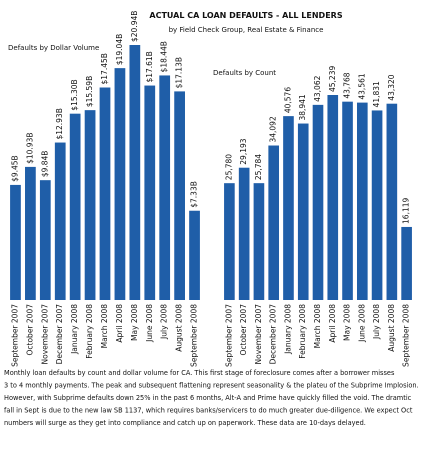 This screenshot has height=454, width=434. I want to click on value-label: $10.93B, so click(29, 148).